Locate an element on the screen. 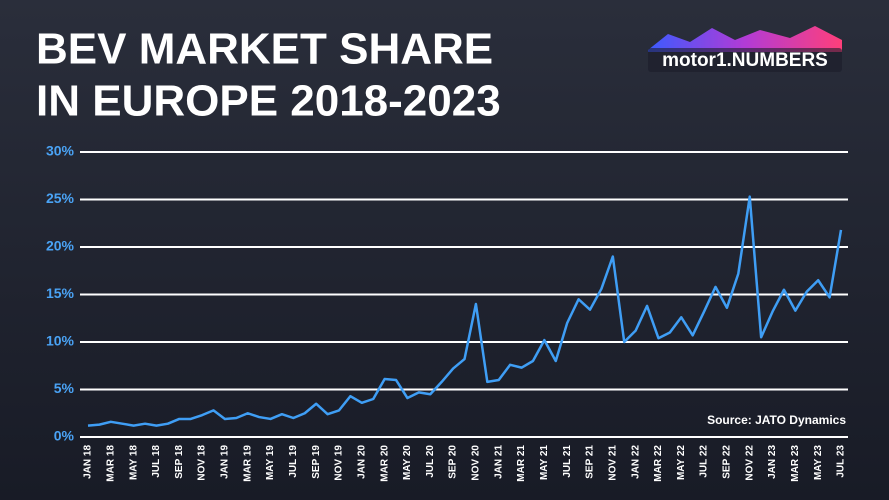 The height and width of the screenshot is (500, 889). x-tick-label: JUL 20 is located at coordinates (430, 461).